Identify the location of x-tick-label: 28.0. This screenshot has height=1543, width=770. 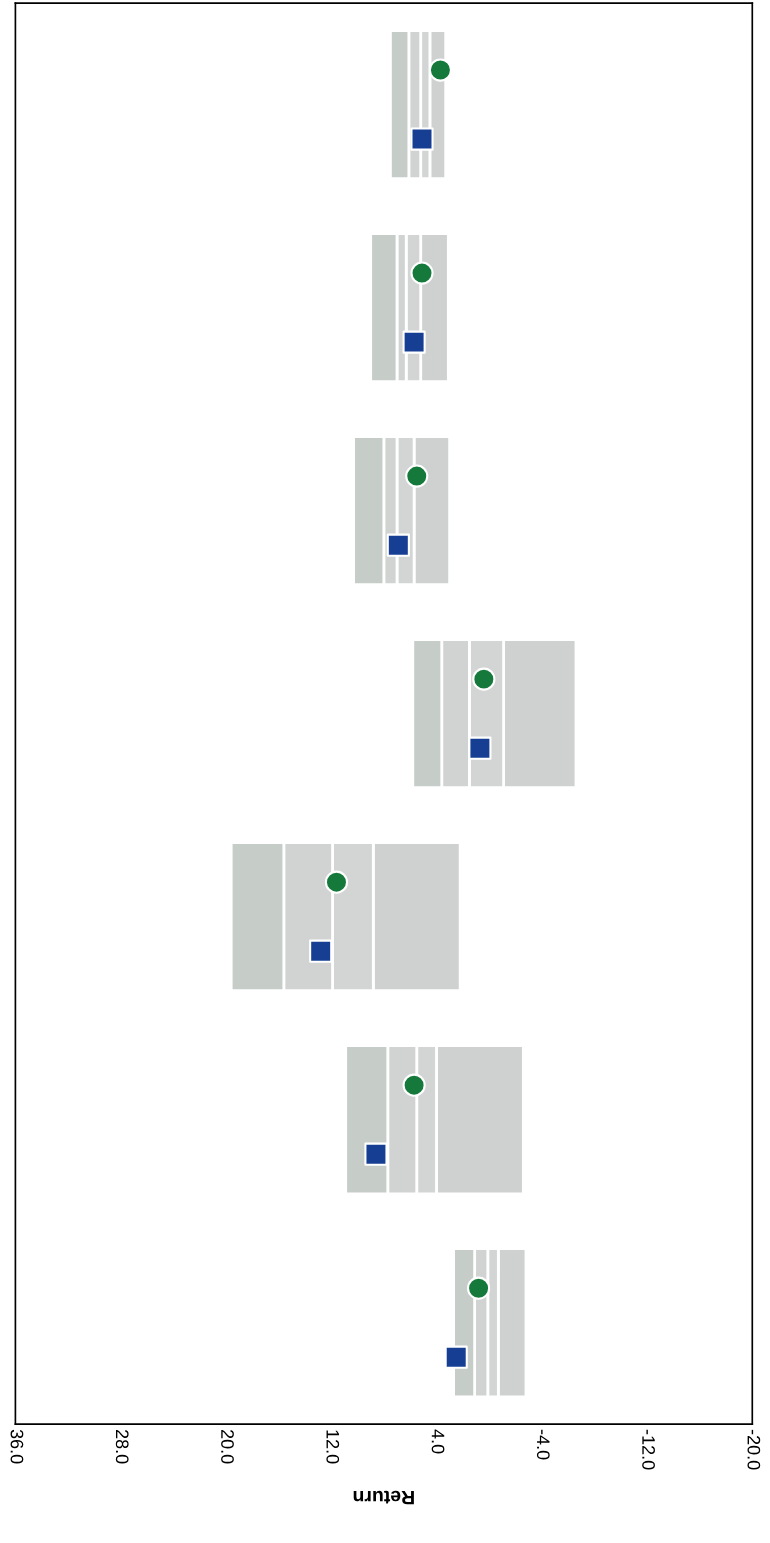
(122, 1446).